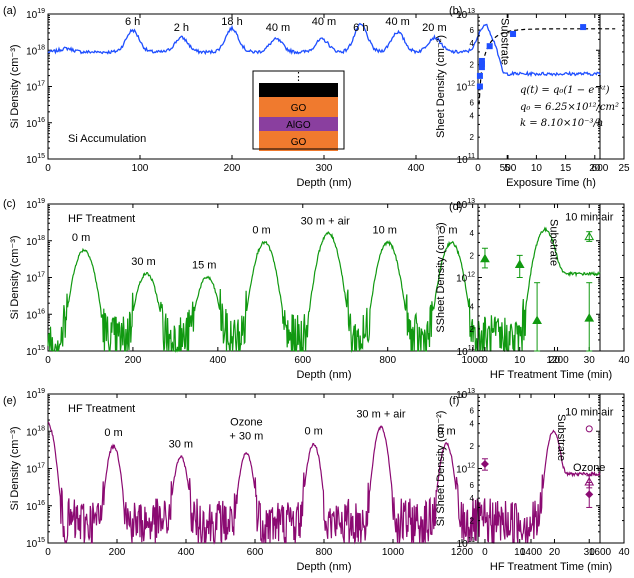 This screenshot has width=634, height=578. What do you see at coordinates (531, 552) in the screenshot?
I see `x-tick-label: 1400` at bounding box center [531, 552].